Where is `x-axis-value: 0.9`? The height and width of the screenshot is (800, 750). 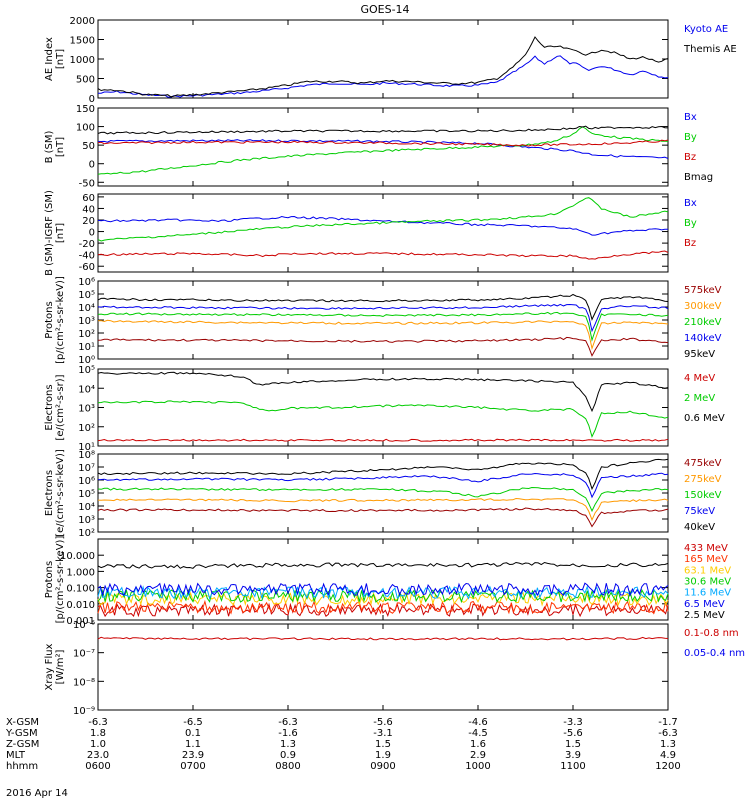
x-axis-value: 0.9 is located at coordinates (288, 755).